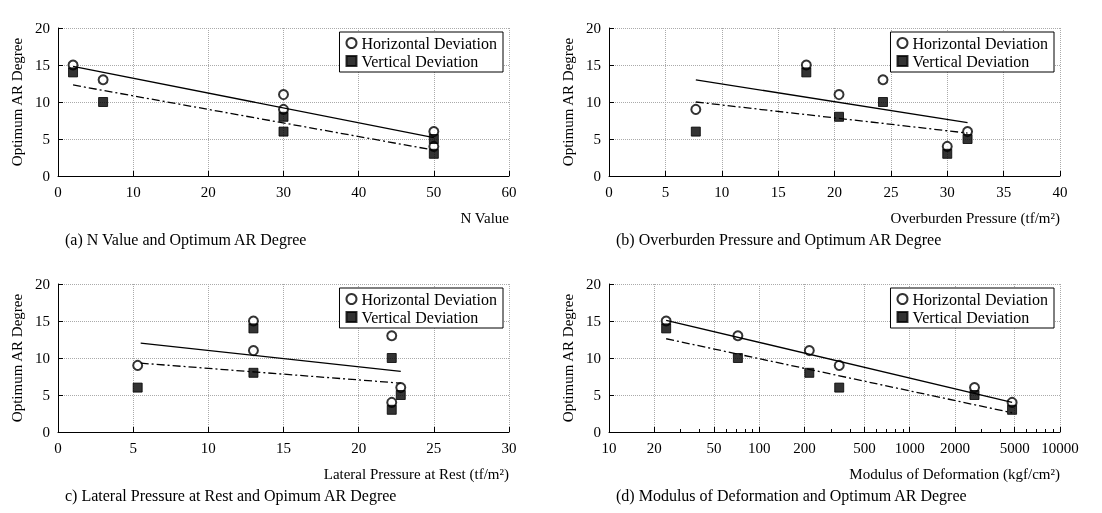  I want to click on x-axis-title: N Value, so click(485, 217).